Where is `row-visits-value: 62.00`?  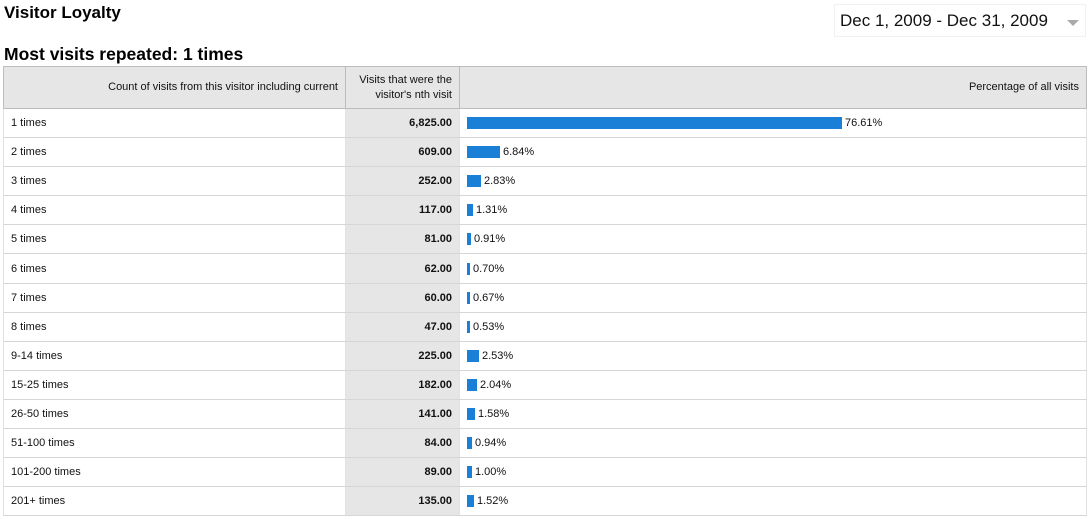
row-visits-value: 62.00 is located at coordinates (402, 268).